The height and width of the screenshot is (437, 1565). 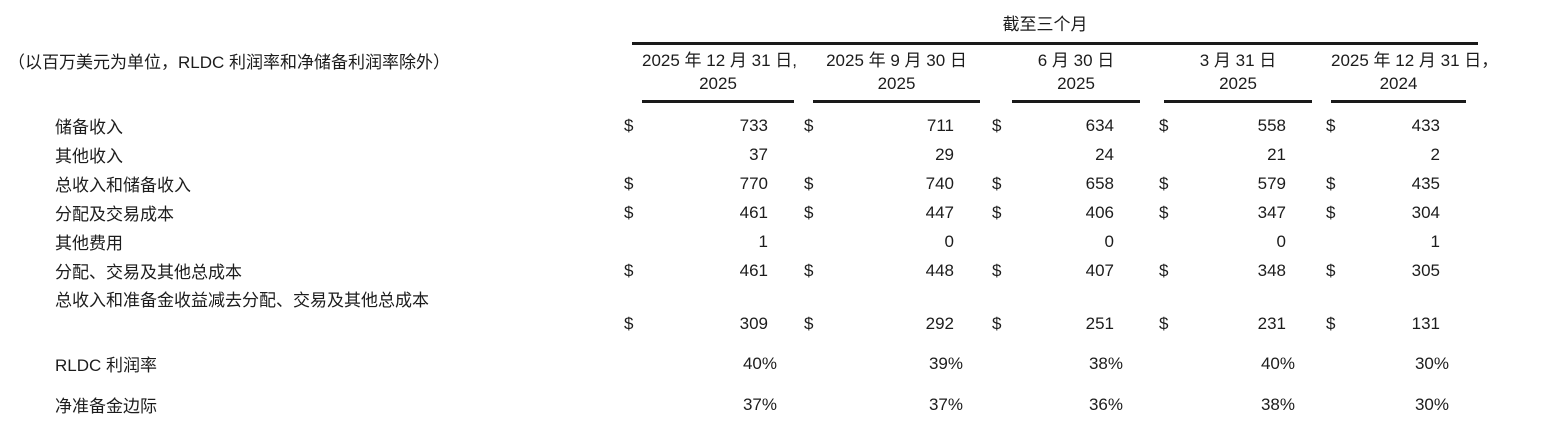 I want to click on cell-value: 29, so click(x=944, y=154).